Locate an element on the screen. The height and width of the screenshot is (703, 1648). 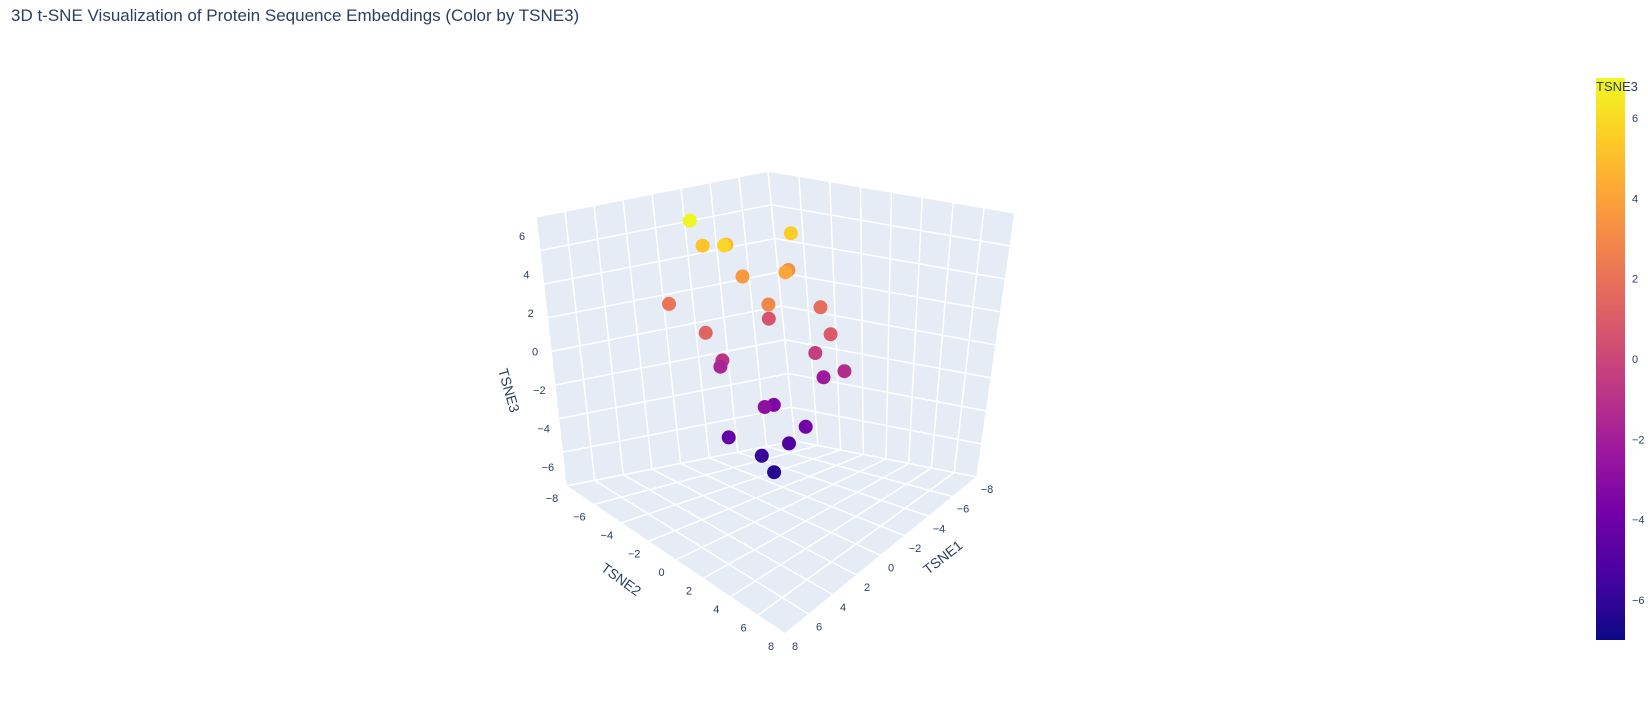
colorbar-ticks: −6 −4 −2 0 2 4 6 is located at coordinates (1638, 360).